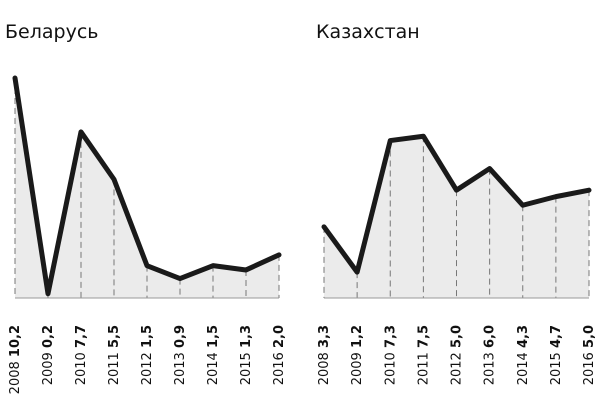 Image resolution: width=600 pixels, height=420 pixels. I want to click on x-tick-label: 2013 6,0, so click(489, 355).